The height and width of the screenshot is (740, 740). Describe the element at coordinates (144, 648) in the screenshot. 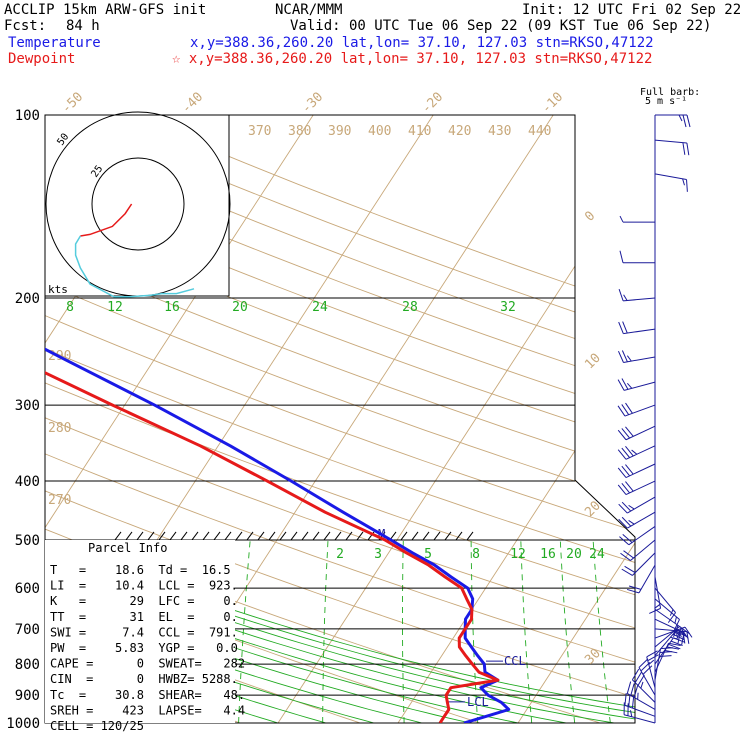

I see `parcel-info-row: PW = 5.83 YGP = 0.0` at that location.